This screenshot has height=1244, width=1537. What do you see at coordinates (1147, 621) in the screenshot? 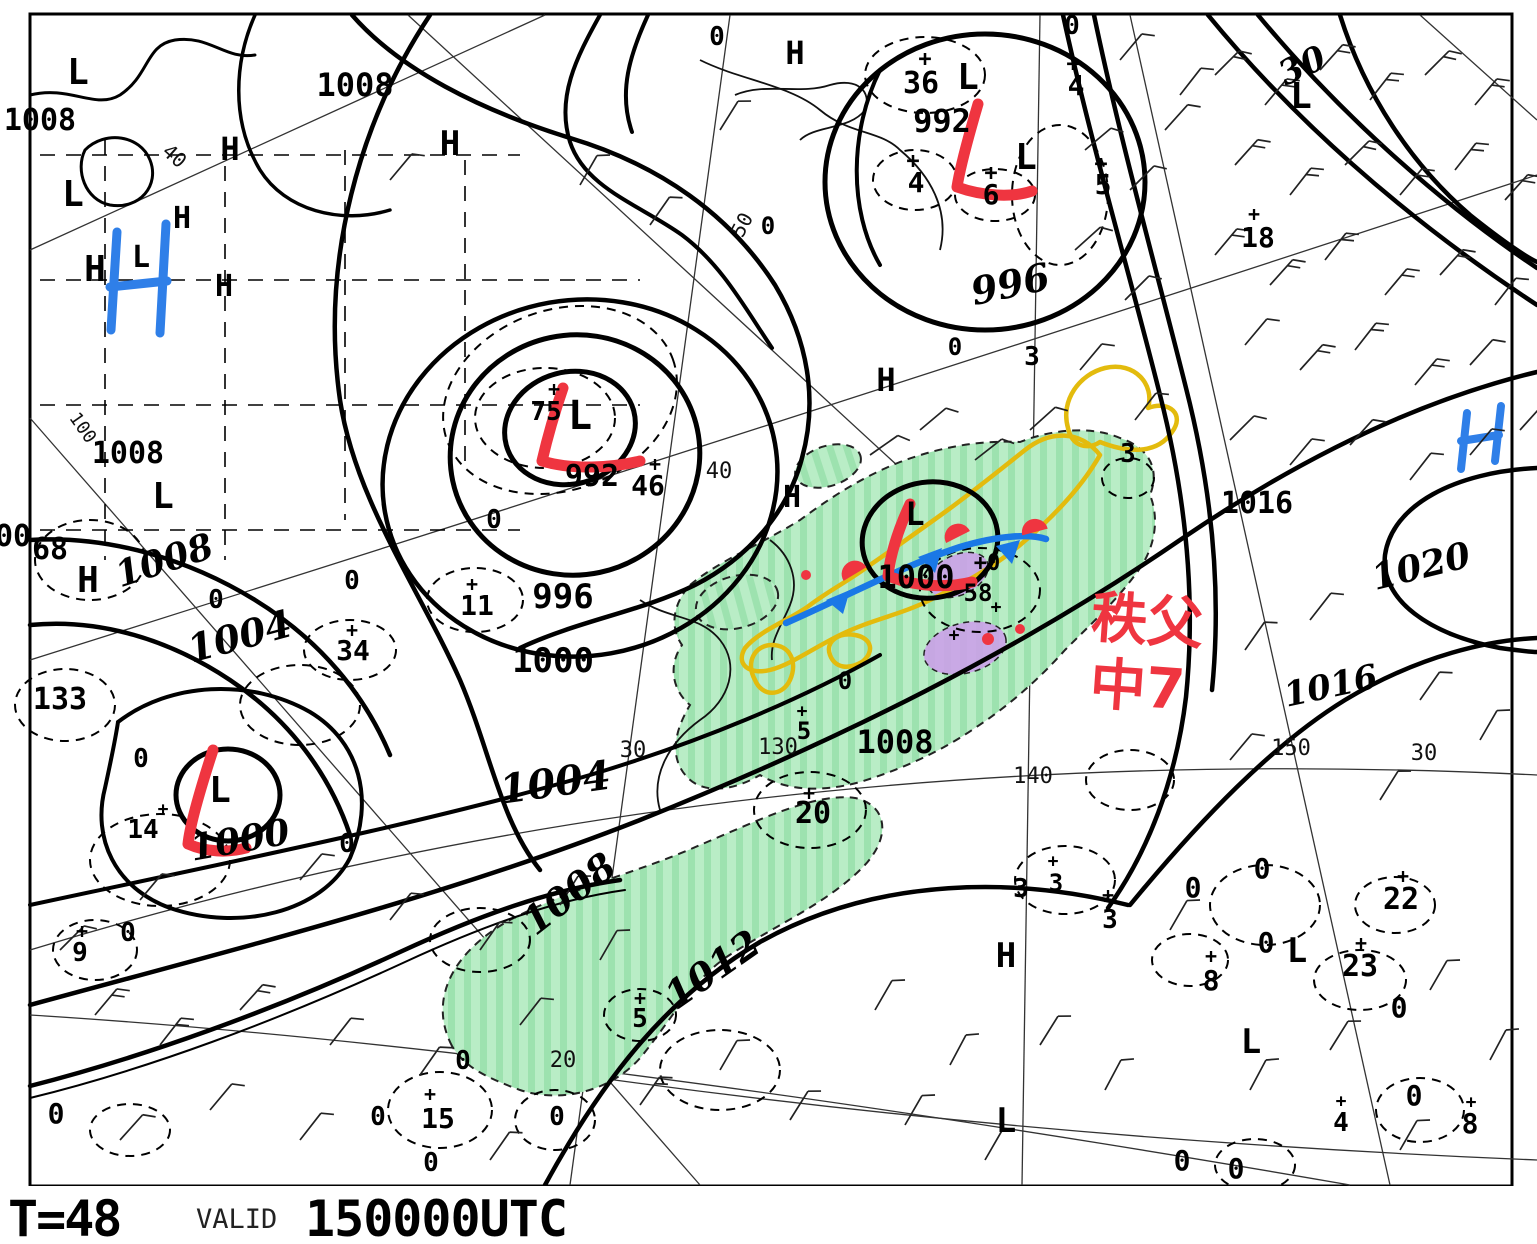
I see `handwritten-red-annotation: 秩父` at bounding box center [1147, 621].